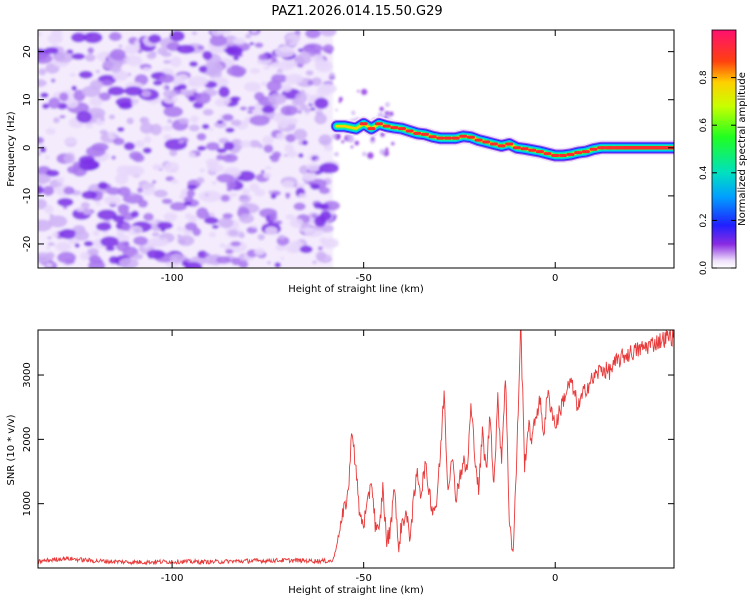 The width and height of the screenshot is (750, 600). I want to click on spectrogram-y-axis-label: Frequency (Hz), so click(11, 149).